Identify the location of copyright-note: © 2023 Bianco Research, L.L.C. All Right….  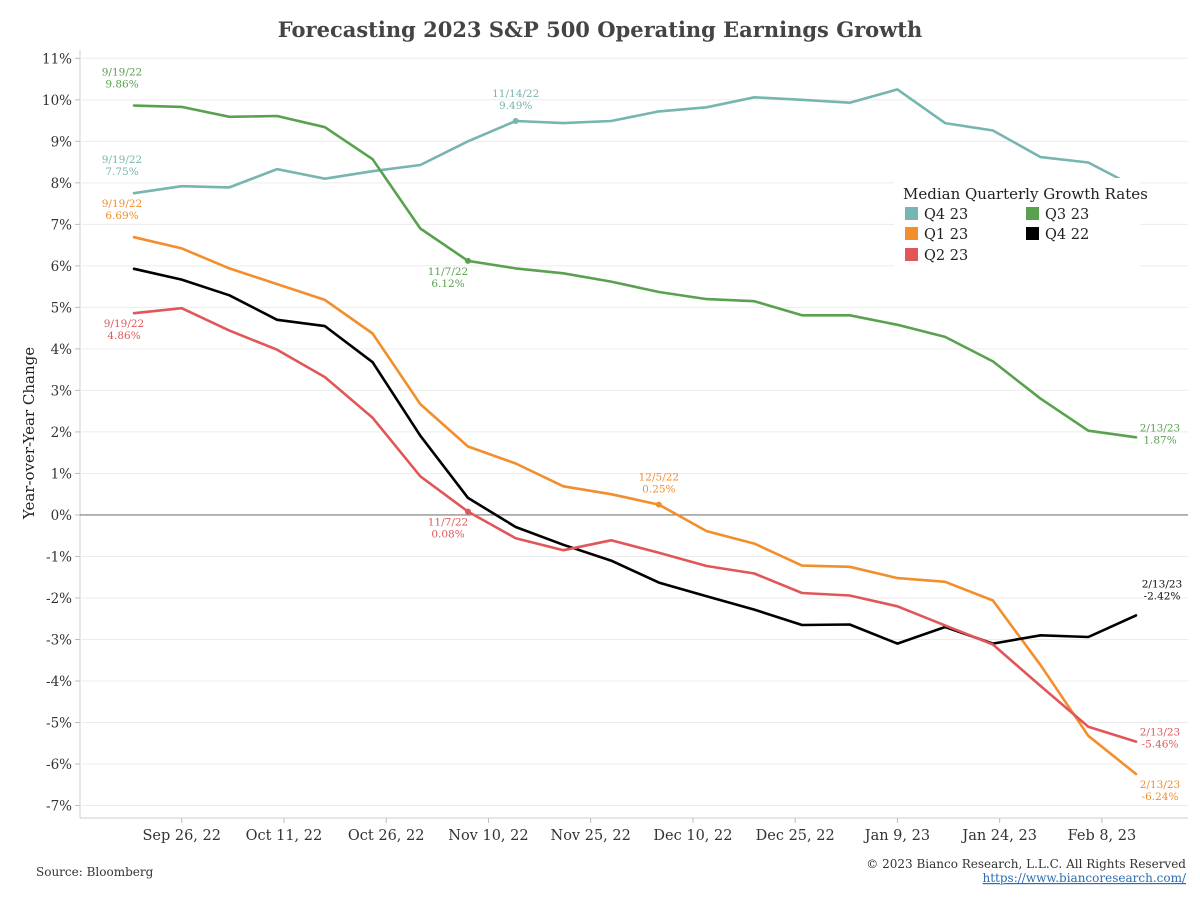
(1026, 864).